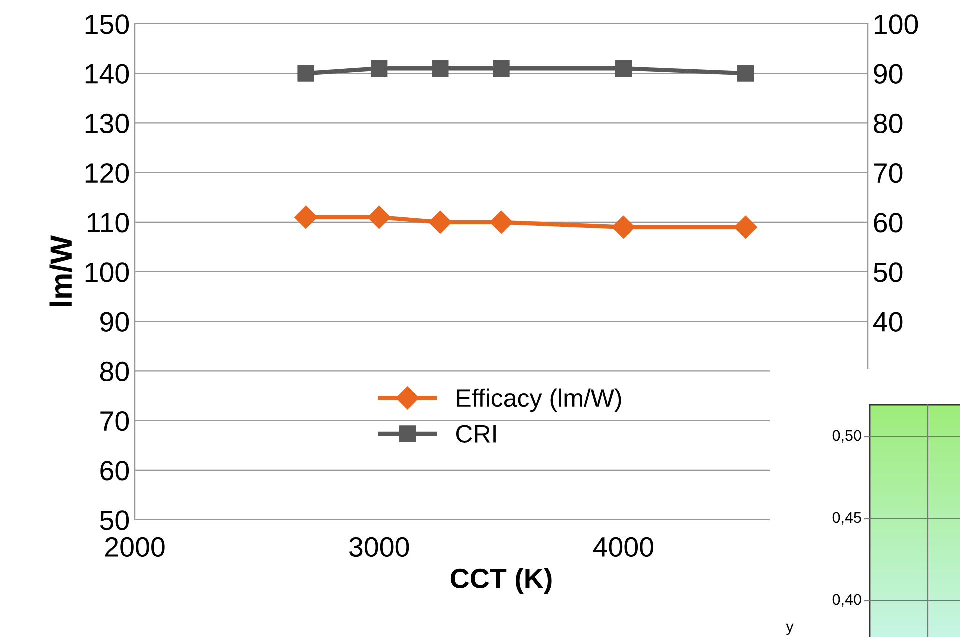 This screenshot has height=637, width=960. Describe the element at coordinates (888, 124) in the screenshot. I see `y2-tick-label: 80` at that location.